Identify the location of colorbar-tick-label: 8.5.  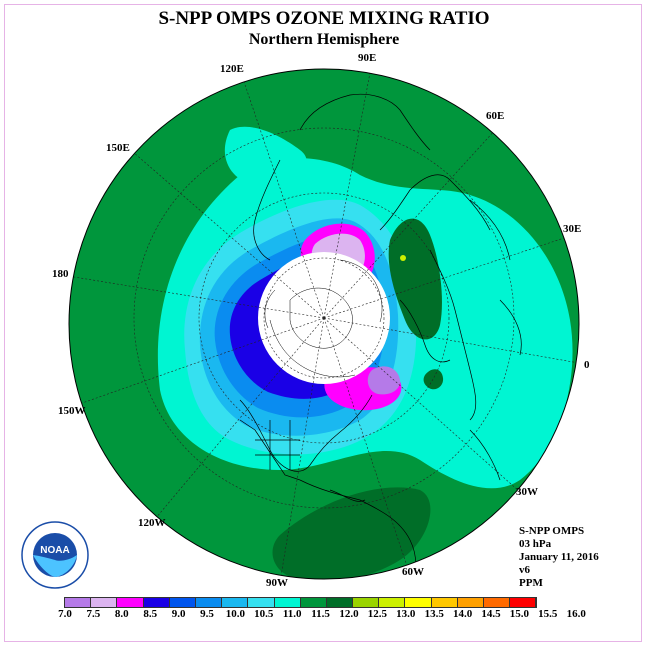
(150, 614).